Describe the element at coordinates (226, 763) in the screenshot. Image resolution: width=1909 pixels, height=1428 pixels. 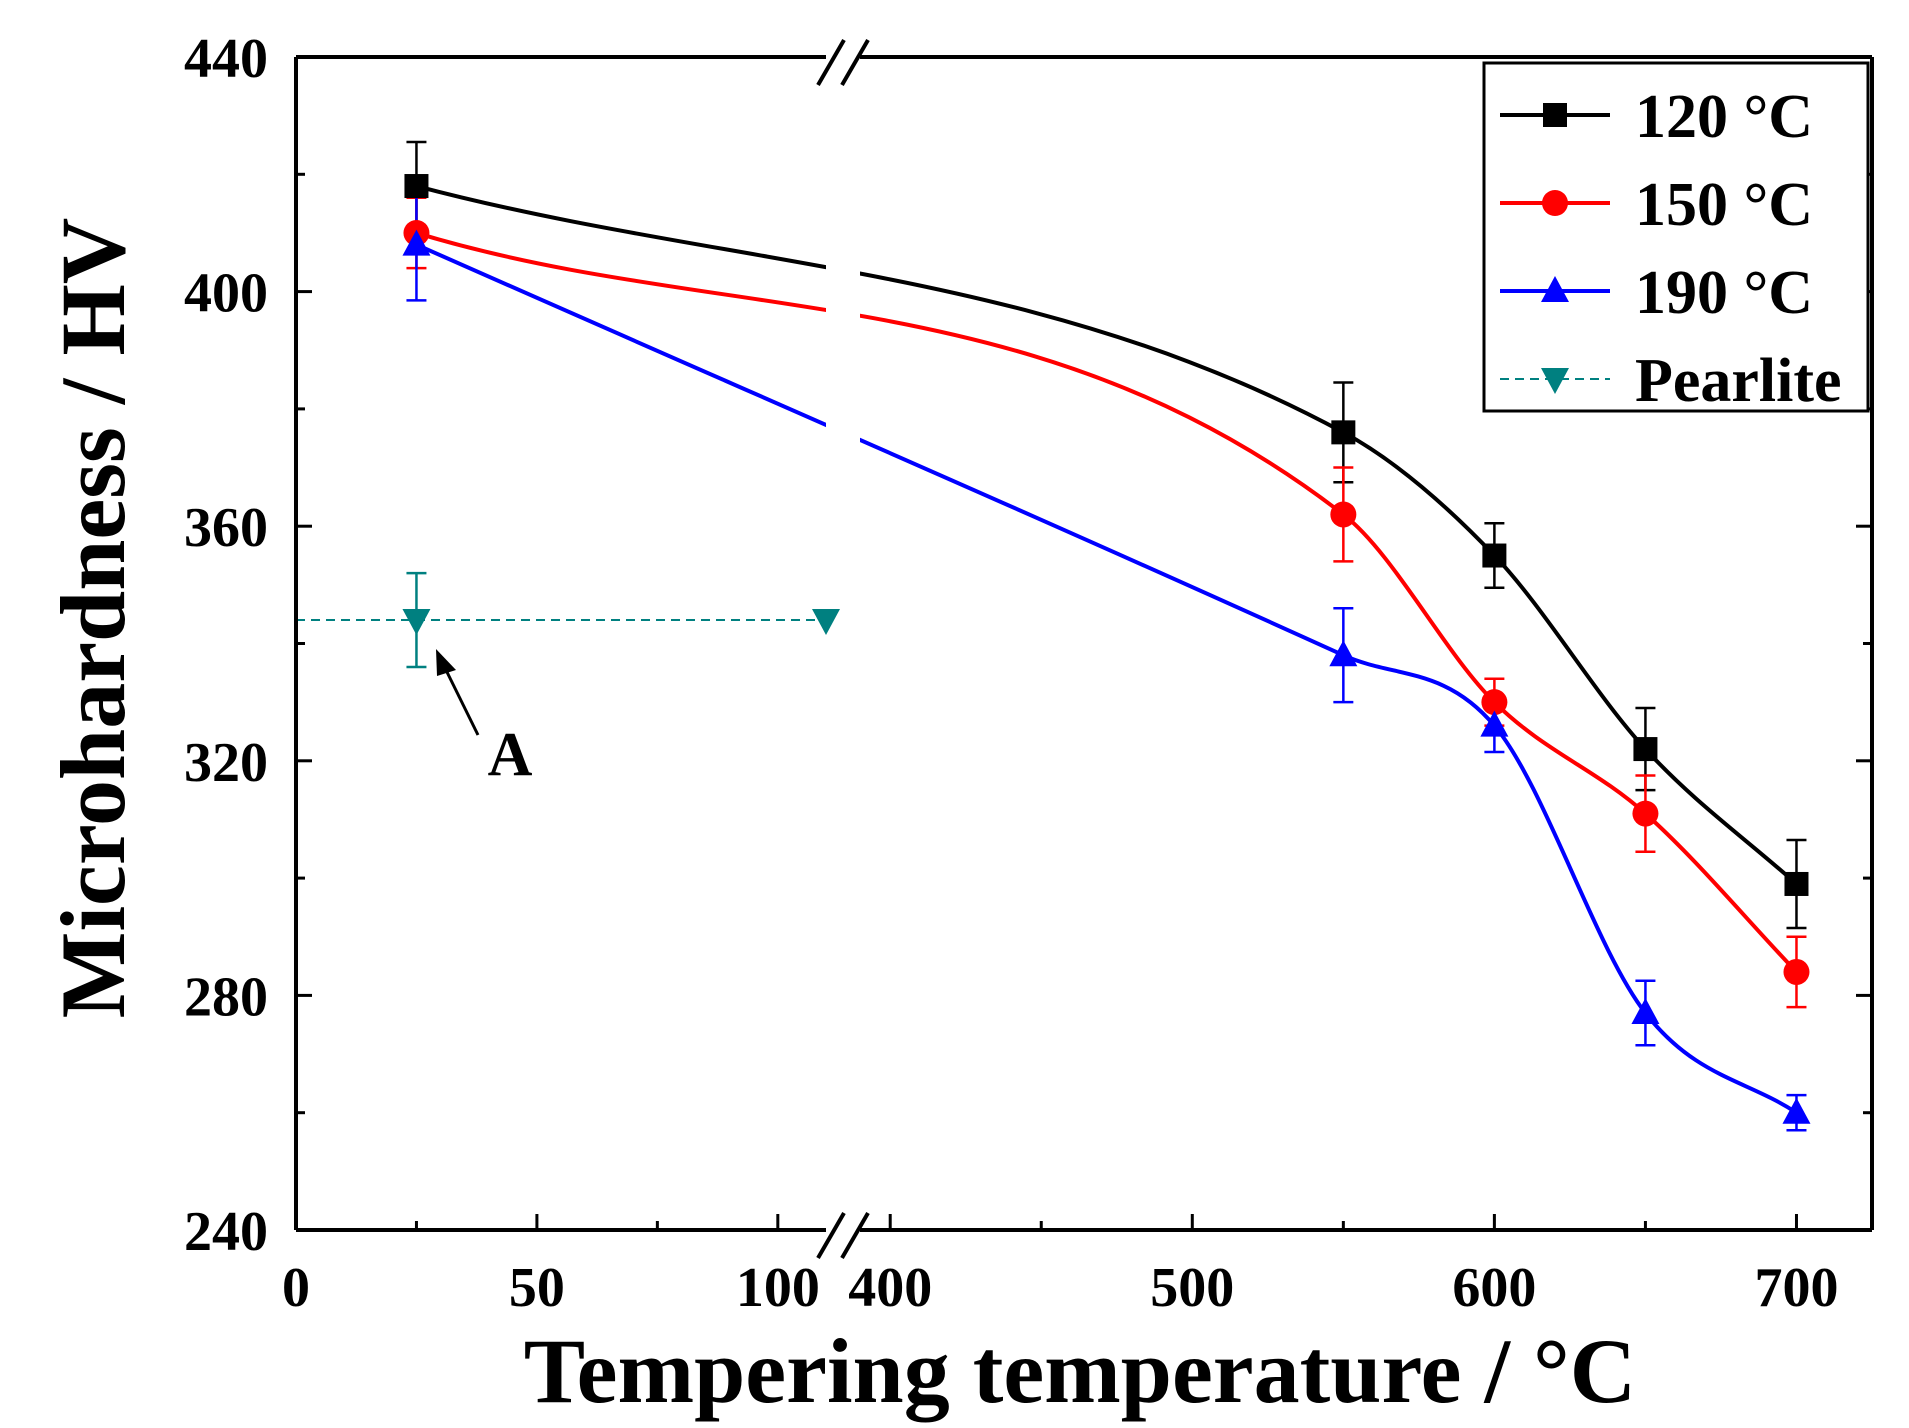
I see `y-tick-label: 320` at that location.